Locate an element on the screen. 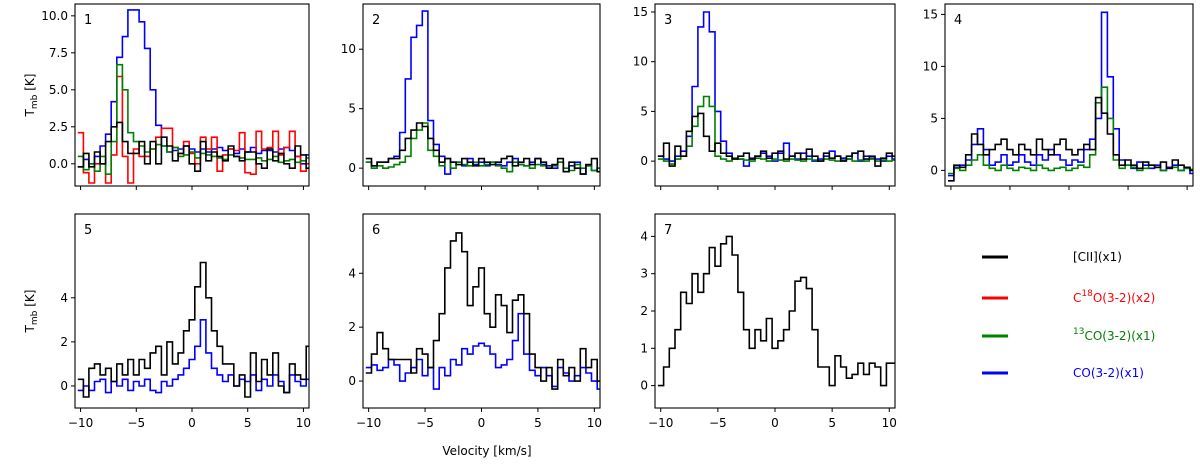 This screenshot has height=464, width=1200. legend-label-cii: [CII](x1) is located at coordinates (1097, 257).